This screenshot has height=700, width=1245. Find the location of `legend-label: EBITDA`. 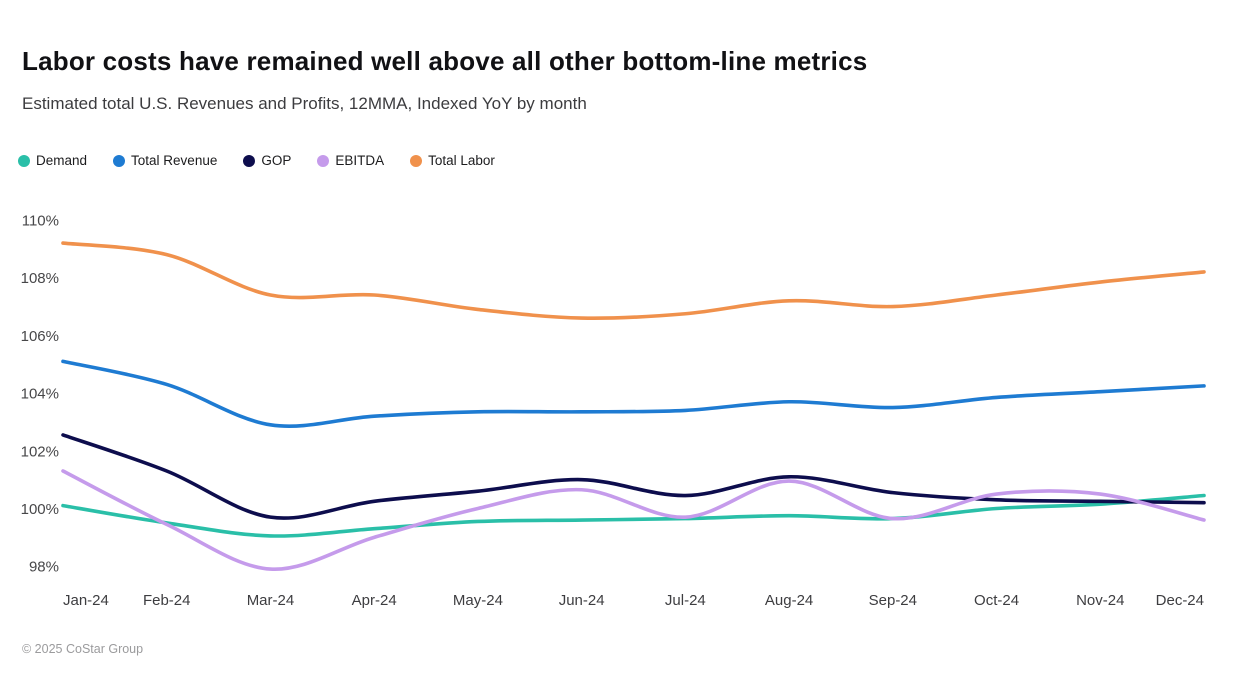

legend-label: EBITDA is located at coordinates (360, 160).